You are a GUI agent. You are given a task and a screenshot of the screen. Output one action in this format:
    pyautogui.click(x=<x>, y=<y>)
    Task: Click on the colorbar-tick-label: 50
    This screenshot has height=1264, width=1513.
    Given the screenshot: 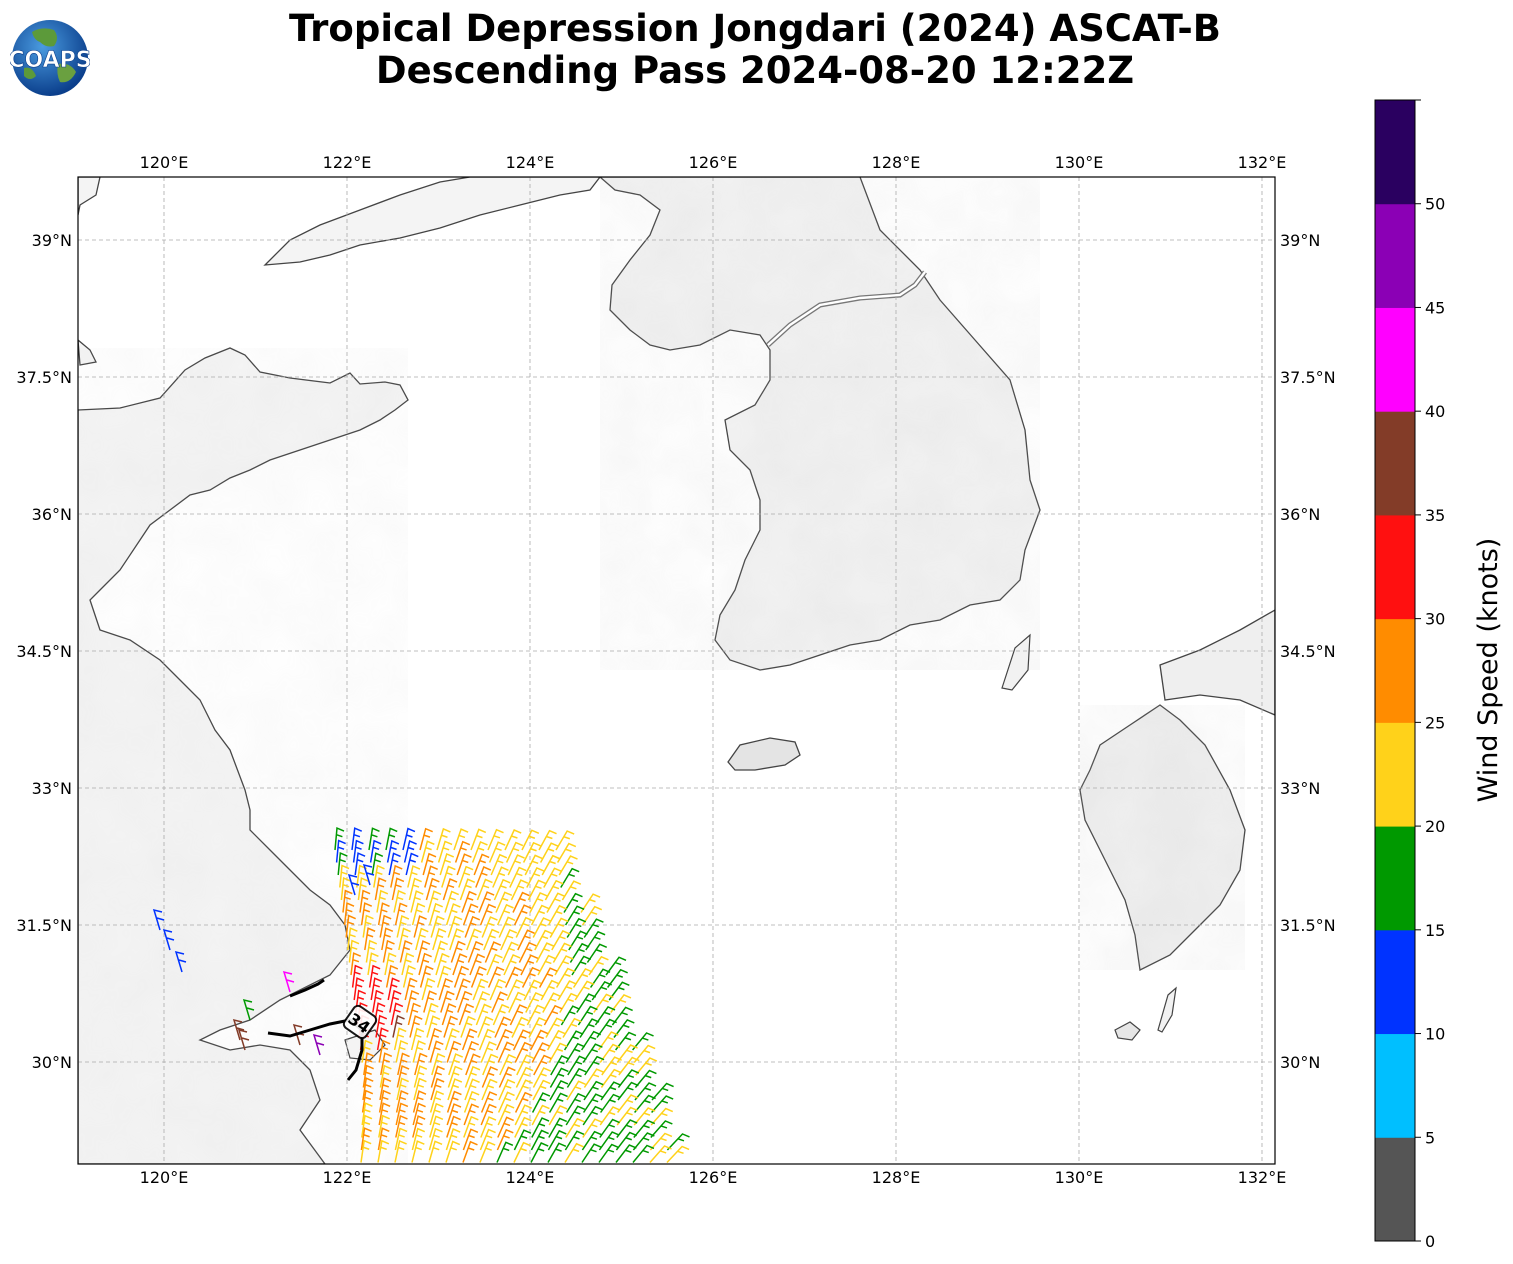 What is the action you would take?
    pyautogui.click(x=1435, y=204)
    